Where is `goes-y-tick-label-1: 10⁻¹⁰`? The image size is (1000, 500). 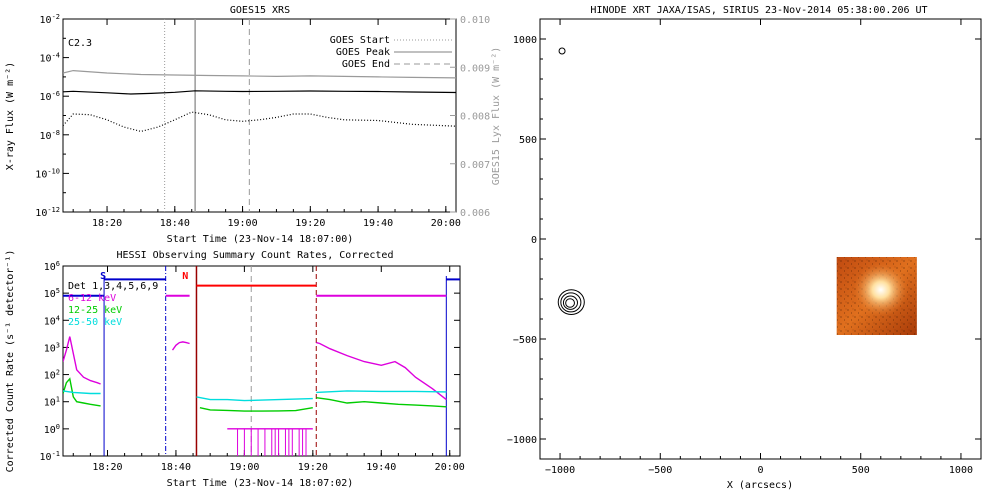
goes-y-tick-label-1: 10⁻¹⁰ is located at coordinates (47, 173).